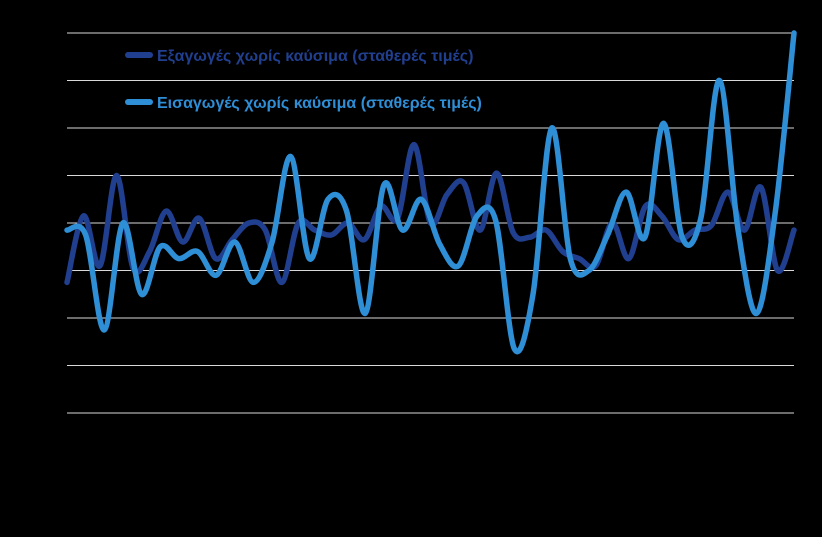 Image resolution: width=822 pixels, height=537 pixels. What do you see at coordinates (319, 103) in the screenshot?
I see `legend-label-imports: Εισαγωγές χωρίς καύσιμα (σταθερές τιμές)` at bounding box center [319, 103].